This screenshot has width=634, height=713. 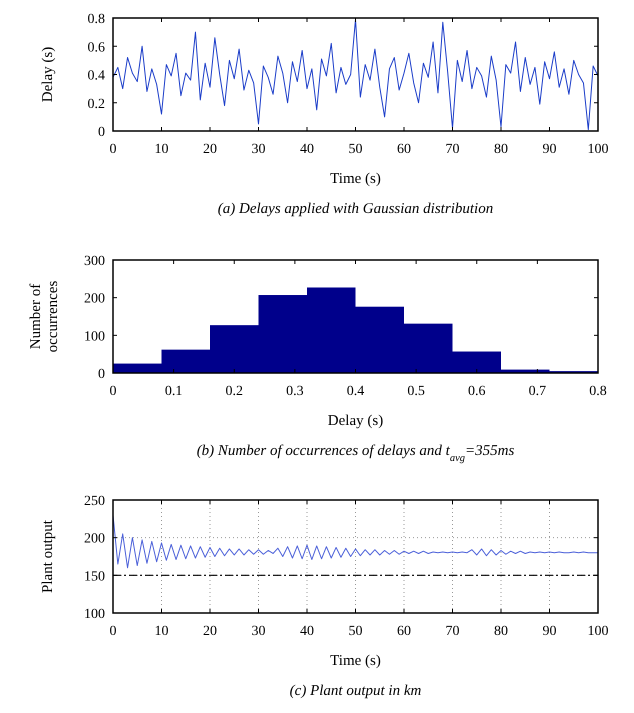 What do you see at coordinates (598, 391) in the screenshot?
I see `x-tick-label: 0.8` at bounding box center [598, 391].